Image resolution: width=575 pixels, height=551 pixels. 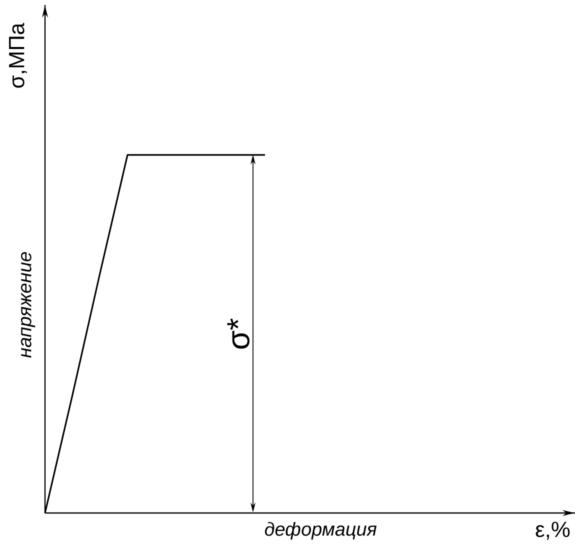 What do you see at coordinates (238, 333) in the screenshot?
I see `annotation: σ*` at bounding box center [238, 333].